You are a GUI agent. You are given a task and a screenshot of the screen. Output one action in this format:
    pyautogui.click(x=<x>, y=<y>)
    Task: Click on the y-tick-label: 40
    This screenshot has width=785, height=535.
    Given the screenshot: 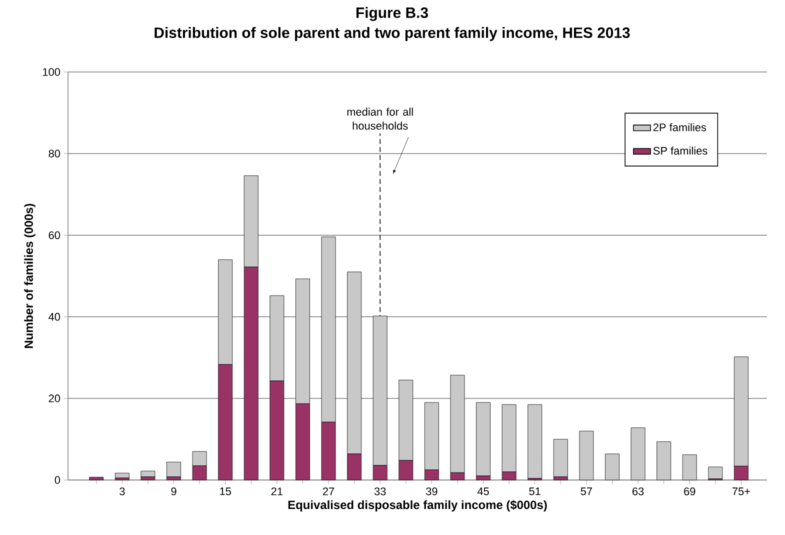 What is the action you would take?
    pyautogui.click(x=54, y=316)
    